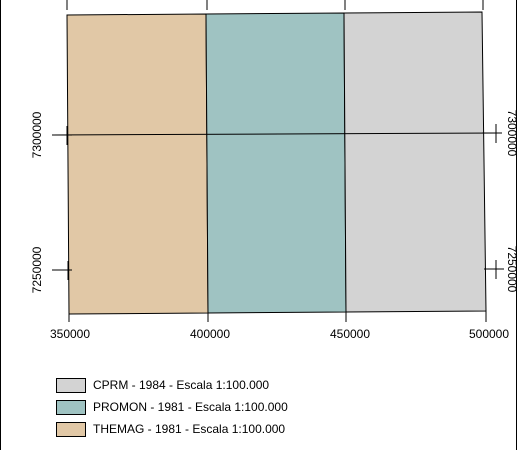 This screenshot has height=450, width=524. What do you see at coordinates (37, 269) in the screenshot?
I see `y-tick-label-left: 7250000` at bounding box center [37, 269].